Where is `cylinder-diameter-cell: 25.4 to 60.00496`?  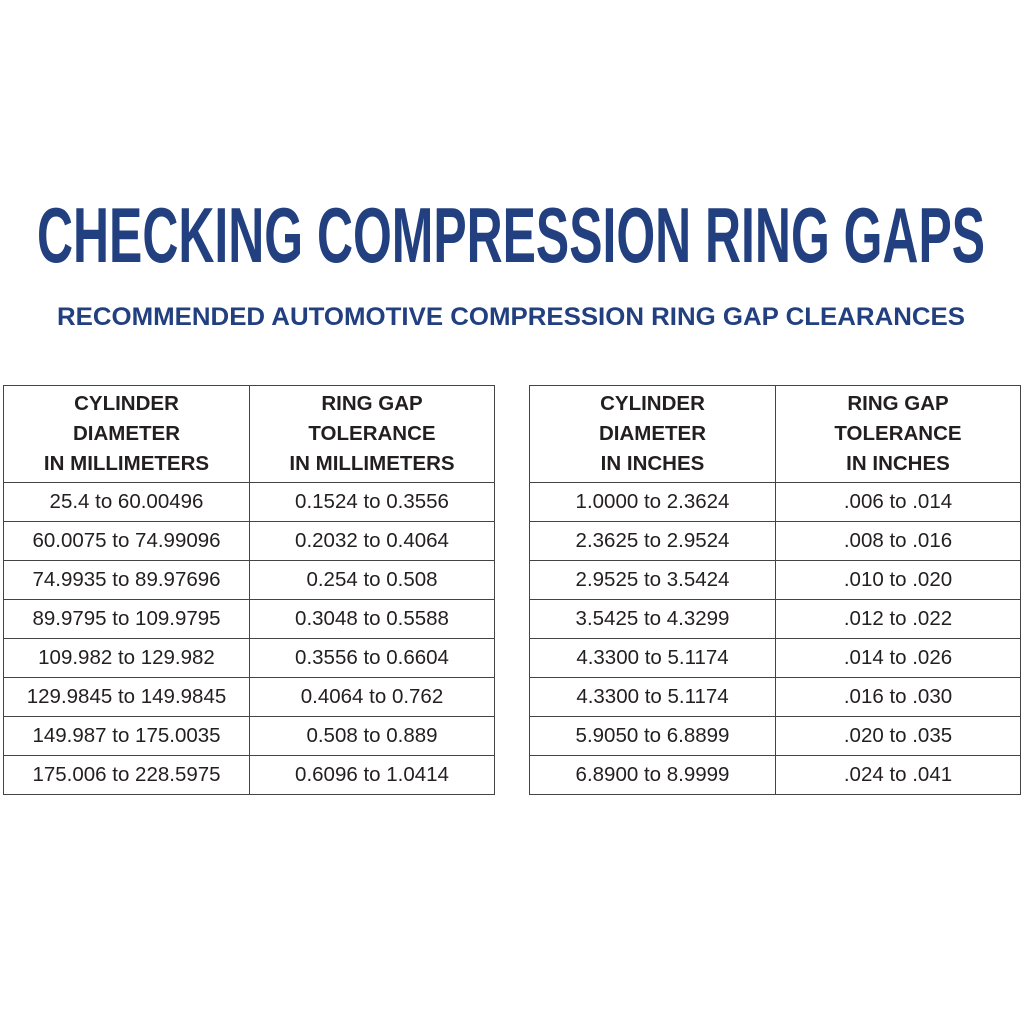
cylinder-diameter-cell: 25.4 to 60.00496 is located at coordinates (126, 502).